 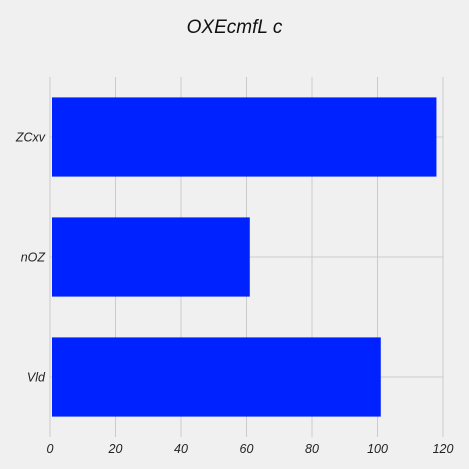 What do you see at coordinates (36, 378) in the screenshot?
I see `y-tick-label: Vld` at bounding box center [36, 378].